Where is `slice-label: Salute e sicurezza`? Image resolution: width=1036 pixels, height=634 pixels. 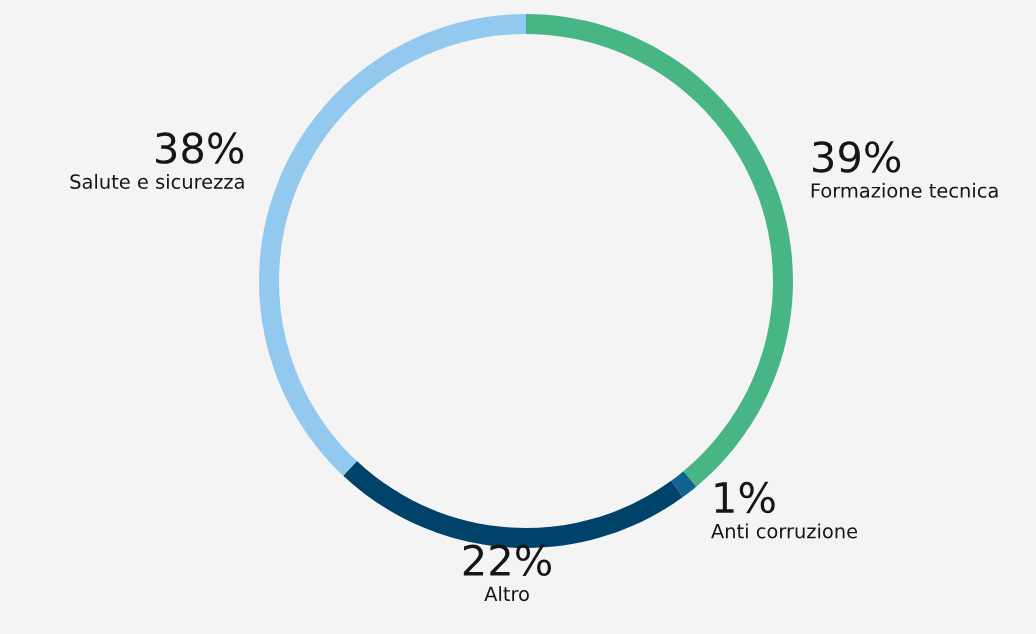 slice-label: Salute e sicurezza is located at coordinates (157, 181).